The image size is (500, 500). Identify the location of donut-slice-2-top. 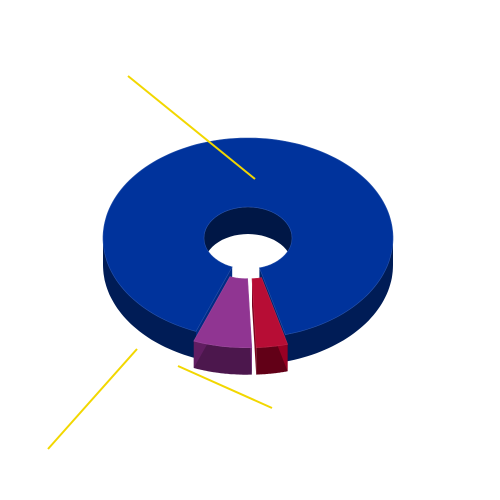
(270, 312).